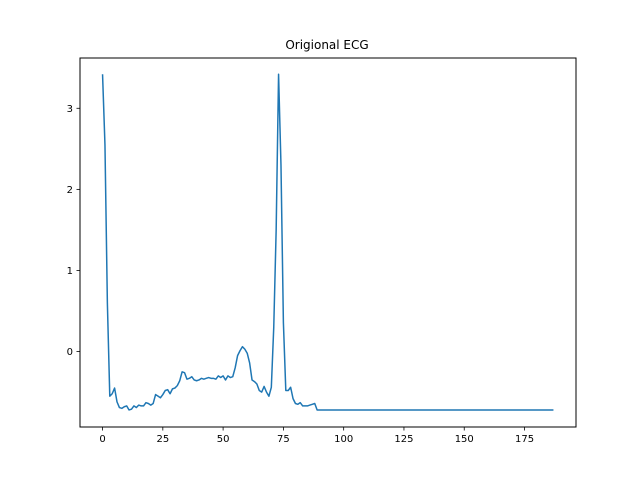 The image size is (640, 480). What do you see at coordinates (70, 352) in the screenshot?
I see `y-tick-label: 0` at bounding box center [70, 352].